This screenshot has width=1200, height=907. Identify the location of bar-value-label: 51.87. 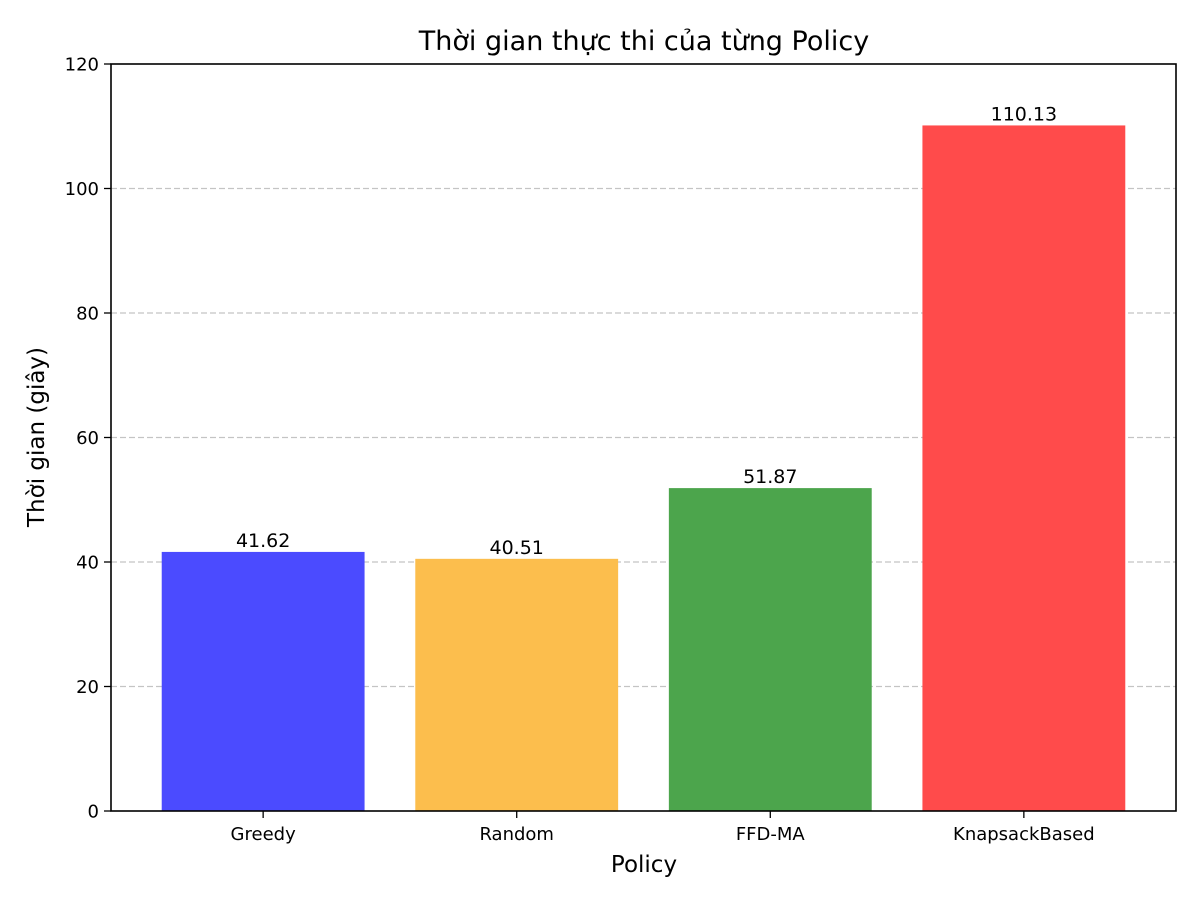
(770, 477).